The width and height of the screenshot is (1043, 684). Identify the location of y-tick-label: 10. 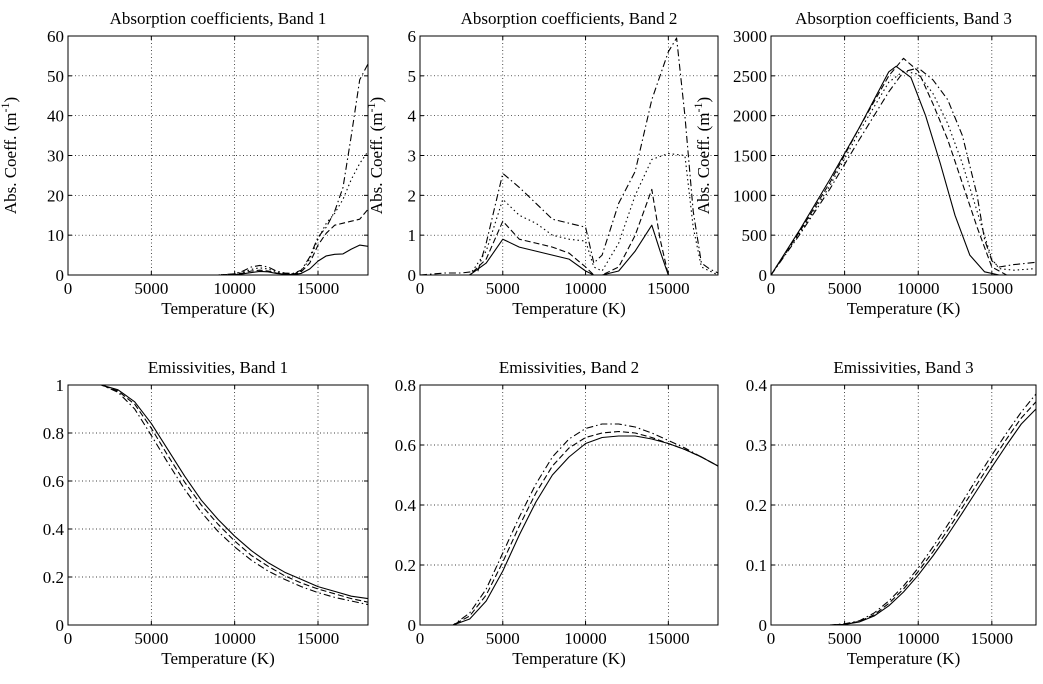
(55, 235).